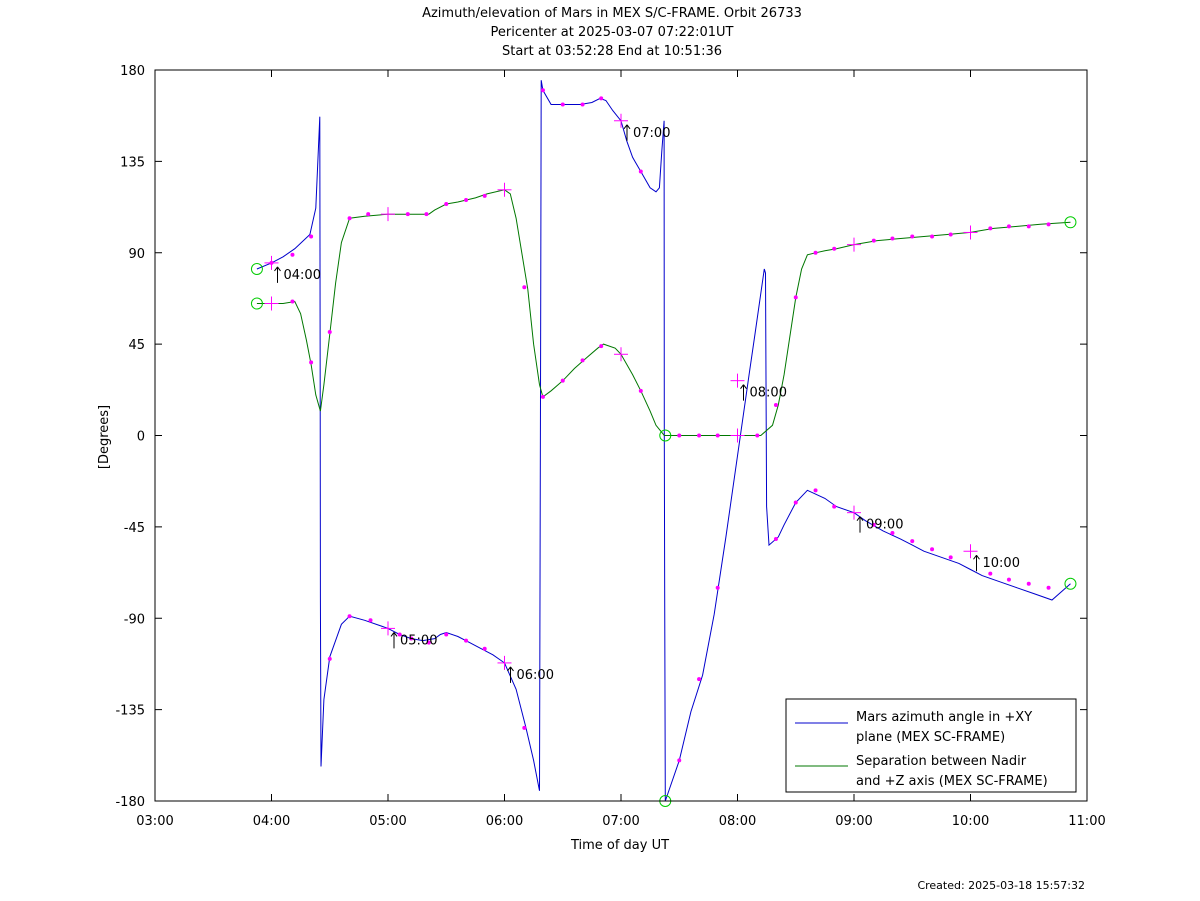 The image size is (1200, 901). I want to click on x-tick-label: 04:00, so click(271, 821).